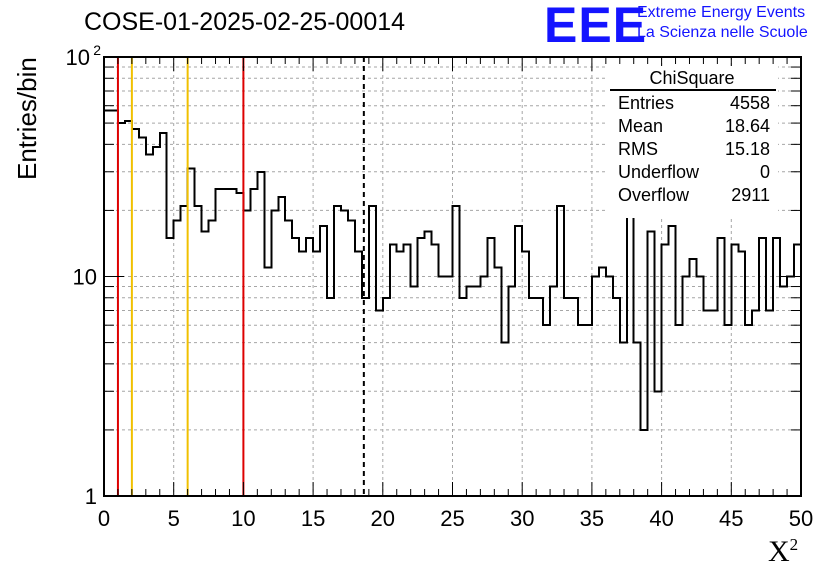  Describe the element at coordinates (104, 518) in the screenshot. I see `x-tick-label: 0` at that location.